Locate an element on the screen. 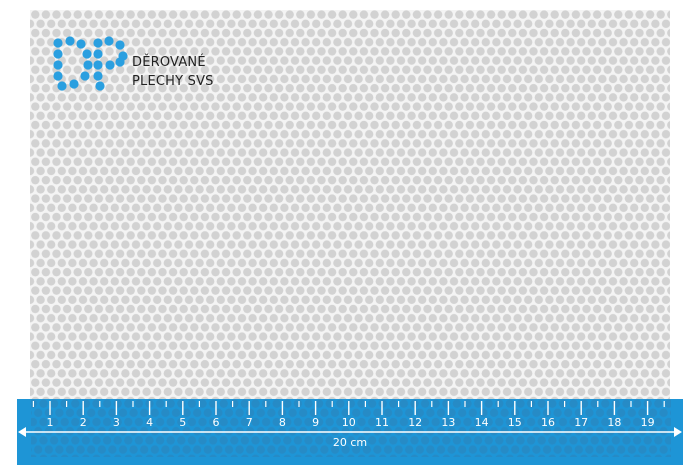 The width and height of the screenshot is (700, 467). ruler-label: 1 is located at coordinates (50, 422).